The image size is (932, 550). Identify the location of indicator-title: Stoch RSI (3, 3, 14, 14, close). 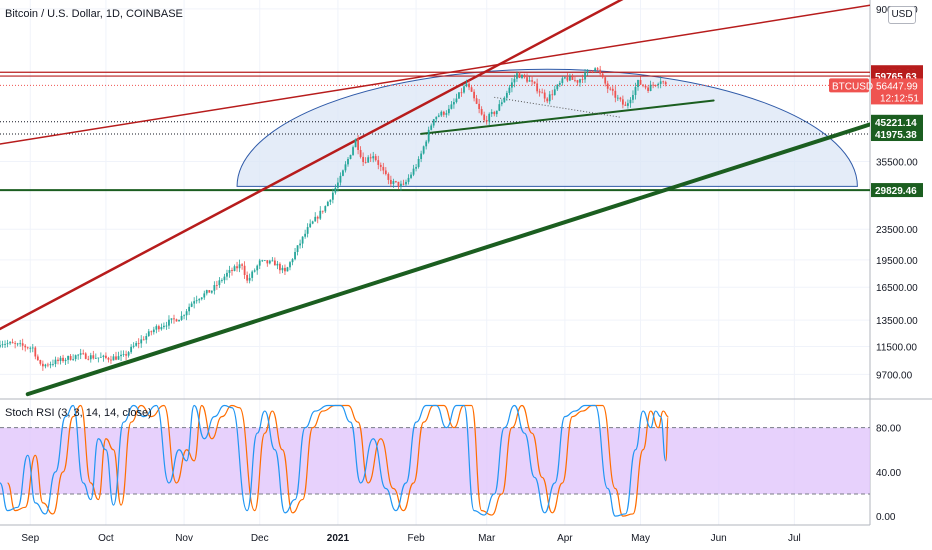
(78, 413).